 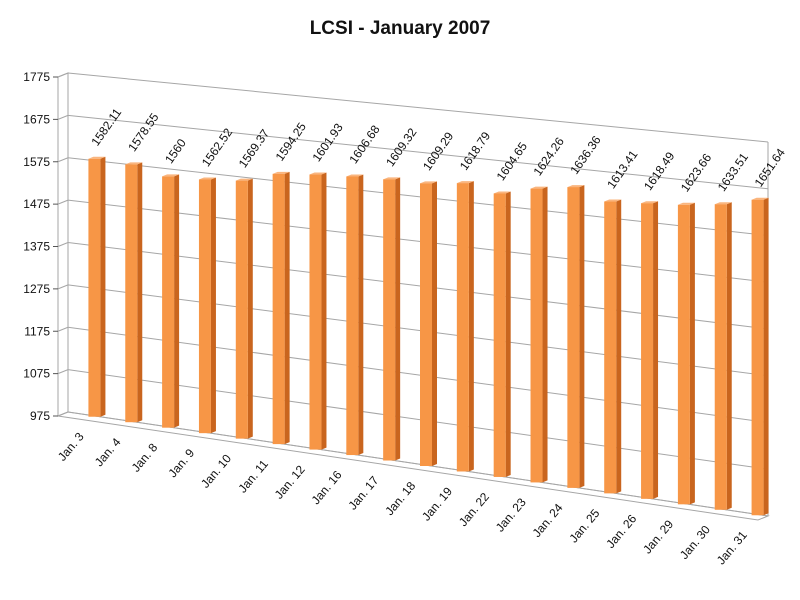 What do you see at coordinates (548, 520) in the screenshot?
I see `x-category-label: Jan. 24` at bounding box center [548, 520].